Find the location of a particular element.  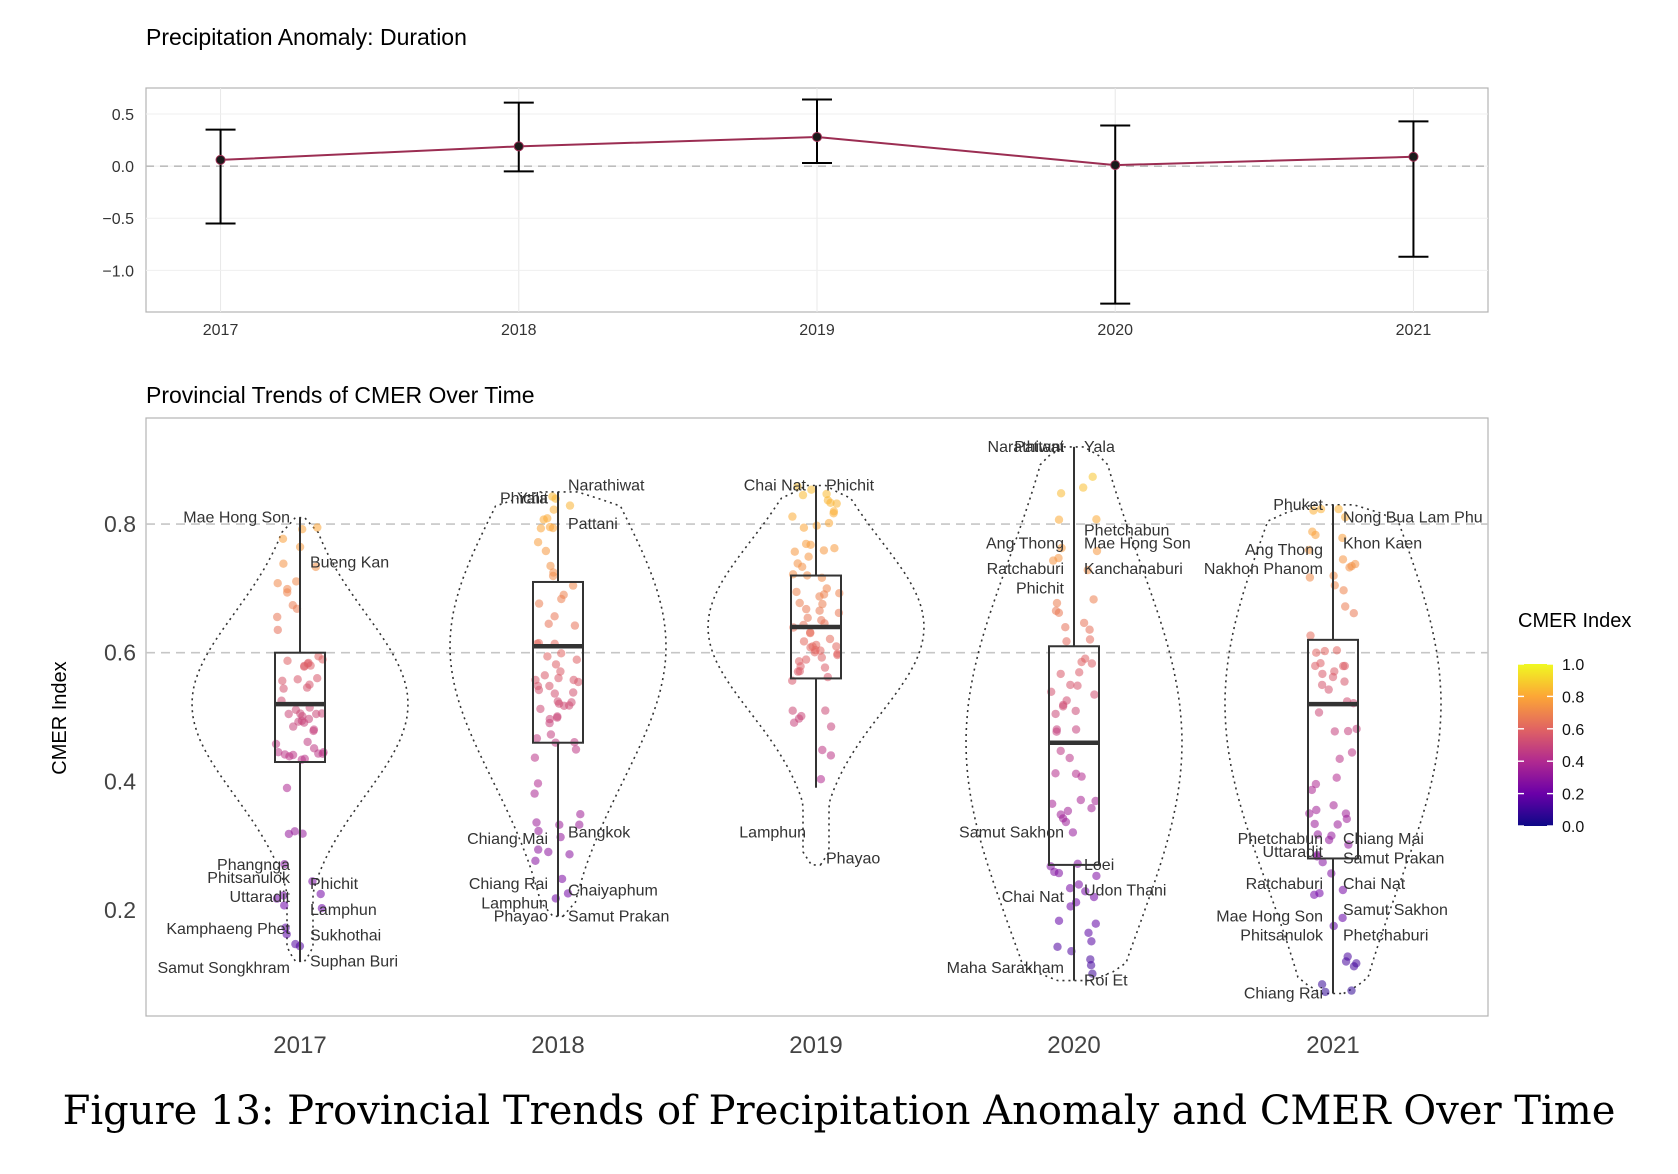

bottom-y-axis: 0.8 0.6 0.4 0.2 is located at coordinates (120, 717).